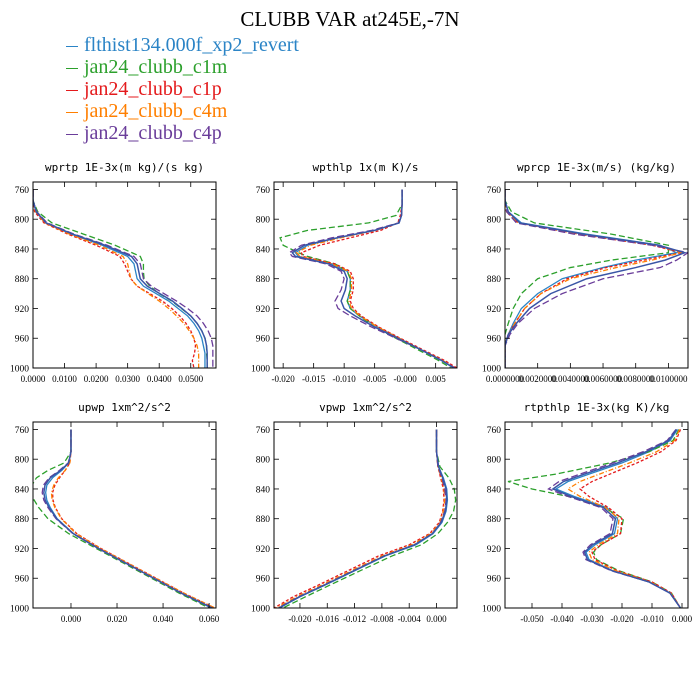 This screenshot has width=700, height=700. What do you see at coordinates (209, 619) in the screenshot?
I see `x-tick-label: 0.060` at bounding box center [209, 619].